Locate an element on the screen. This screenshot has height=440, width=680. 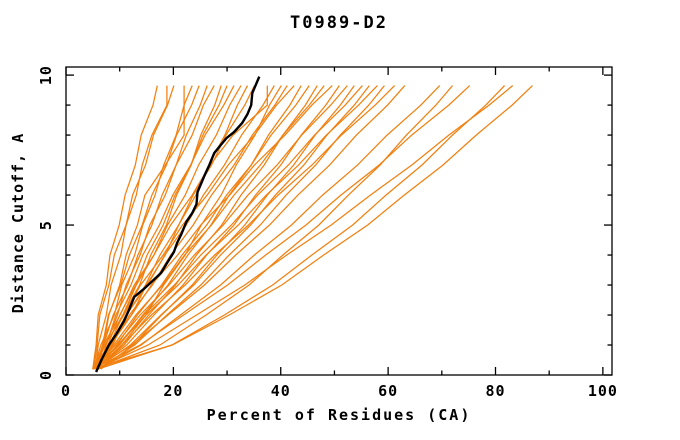
y-tick-label: 10 is located at coordinates (46, 75).